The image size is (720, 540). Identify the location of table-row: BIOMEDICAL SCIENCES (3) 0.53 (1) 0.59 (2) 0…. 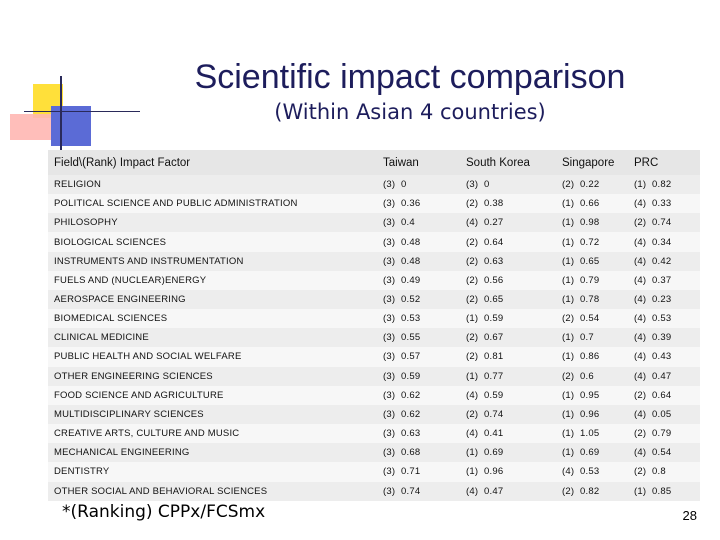
(374, 319).